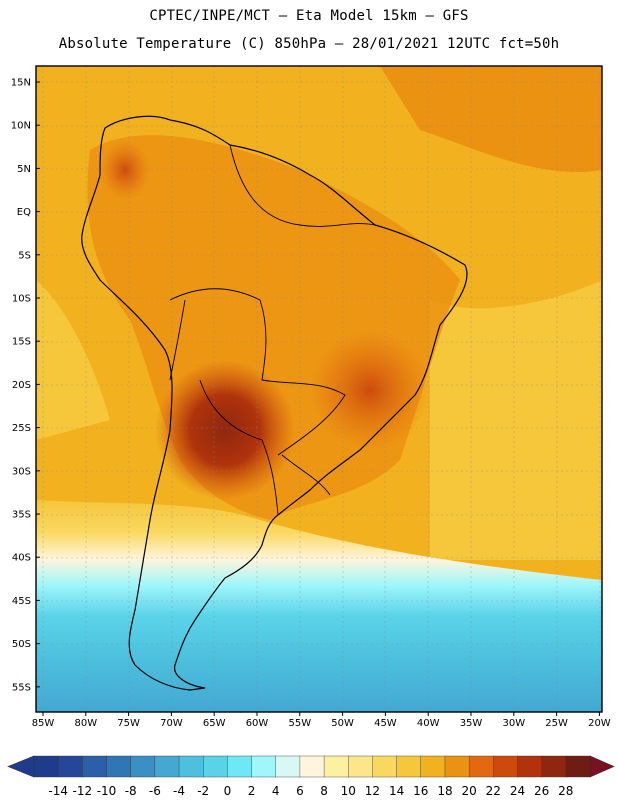 This screenshot has width=618, height=800. I want to click on colorbar-label: 16, so click(420, 791).